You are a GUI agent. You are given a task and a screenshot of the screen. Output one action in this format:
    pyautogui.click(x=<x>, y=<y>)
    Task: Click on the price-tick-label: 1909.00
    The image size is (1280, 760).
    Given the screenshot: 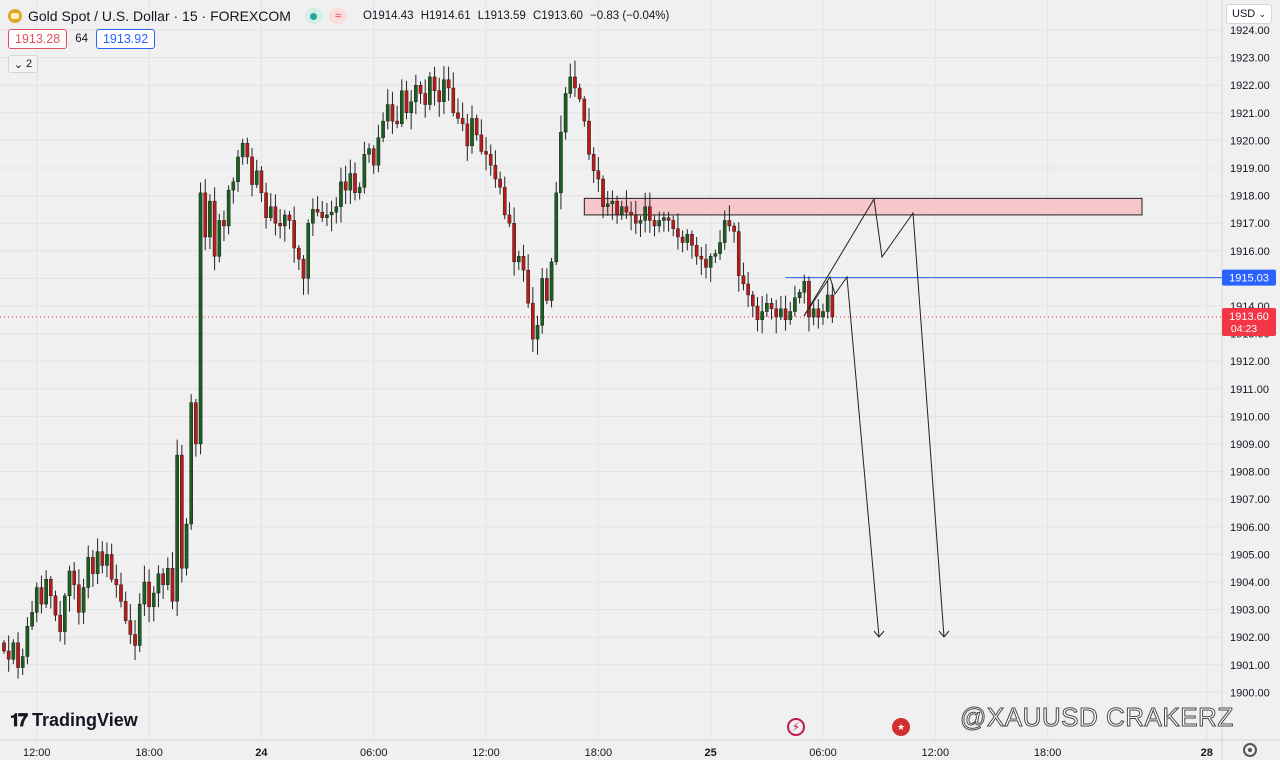 What is the action you would take?
    pyautogui.click(x=1250, y=445)
    